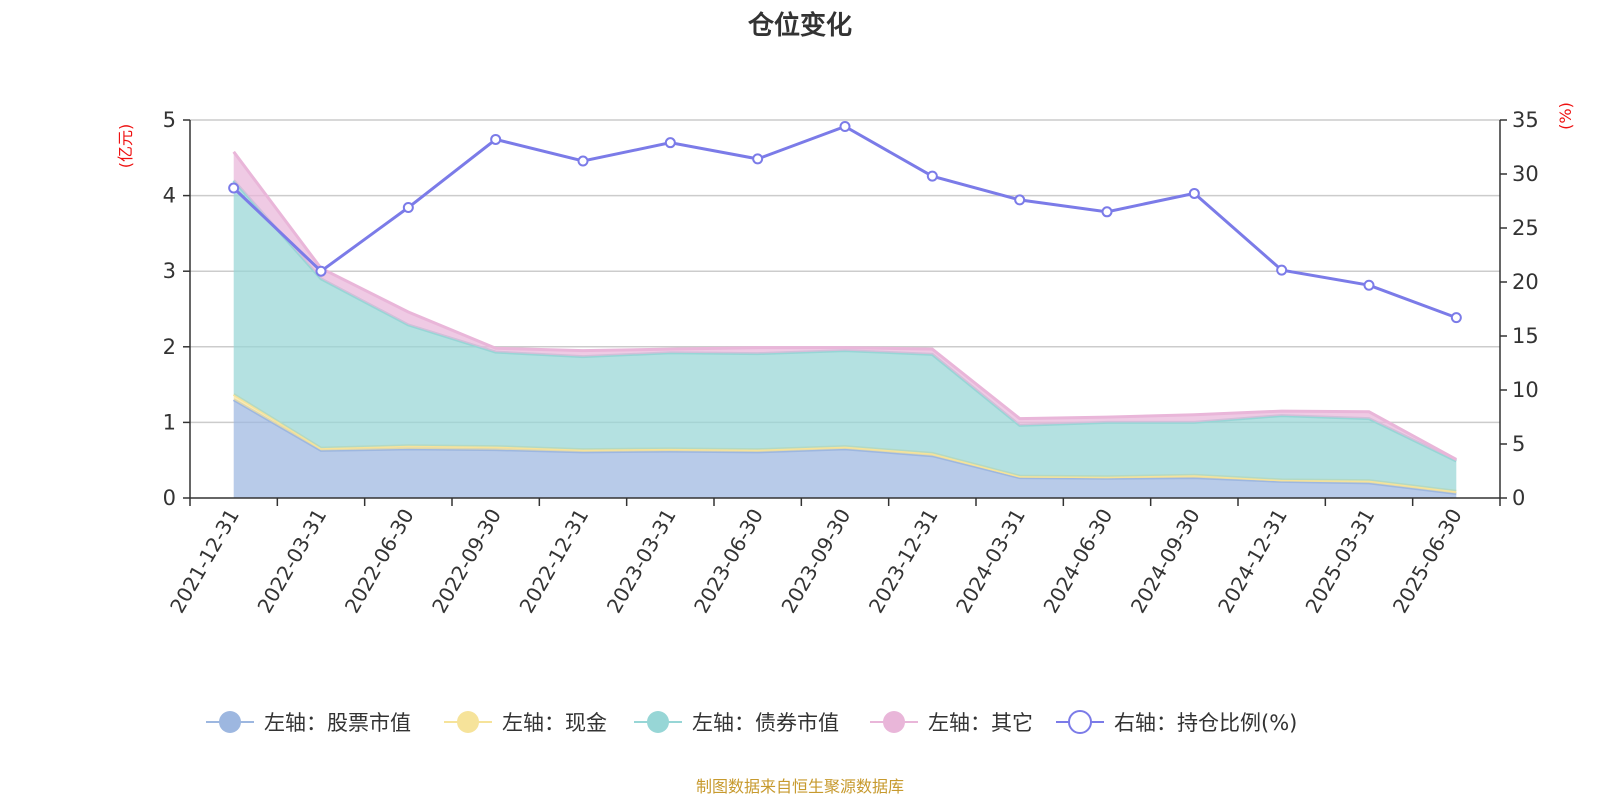  Describe the element at coordinates (1525, 228) in the screenshot. I see `right-tick-label: 25` at that location.